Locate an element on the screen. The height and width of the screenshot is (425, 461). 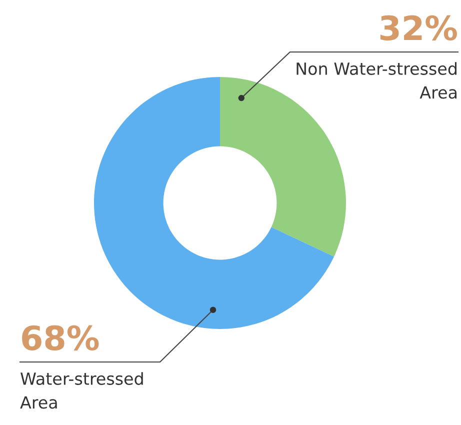
slice-label: Water-stressed Area is located at coordinates (81, 390).